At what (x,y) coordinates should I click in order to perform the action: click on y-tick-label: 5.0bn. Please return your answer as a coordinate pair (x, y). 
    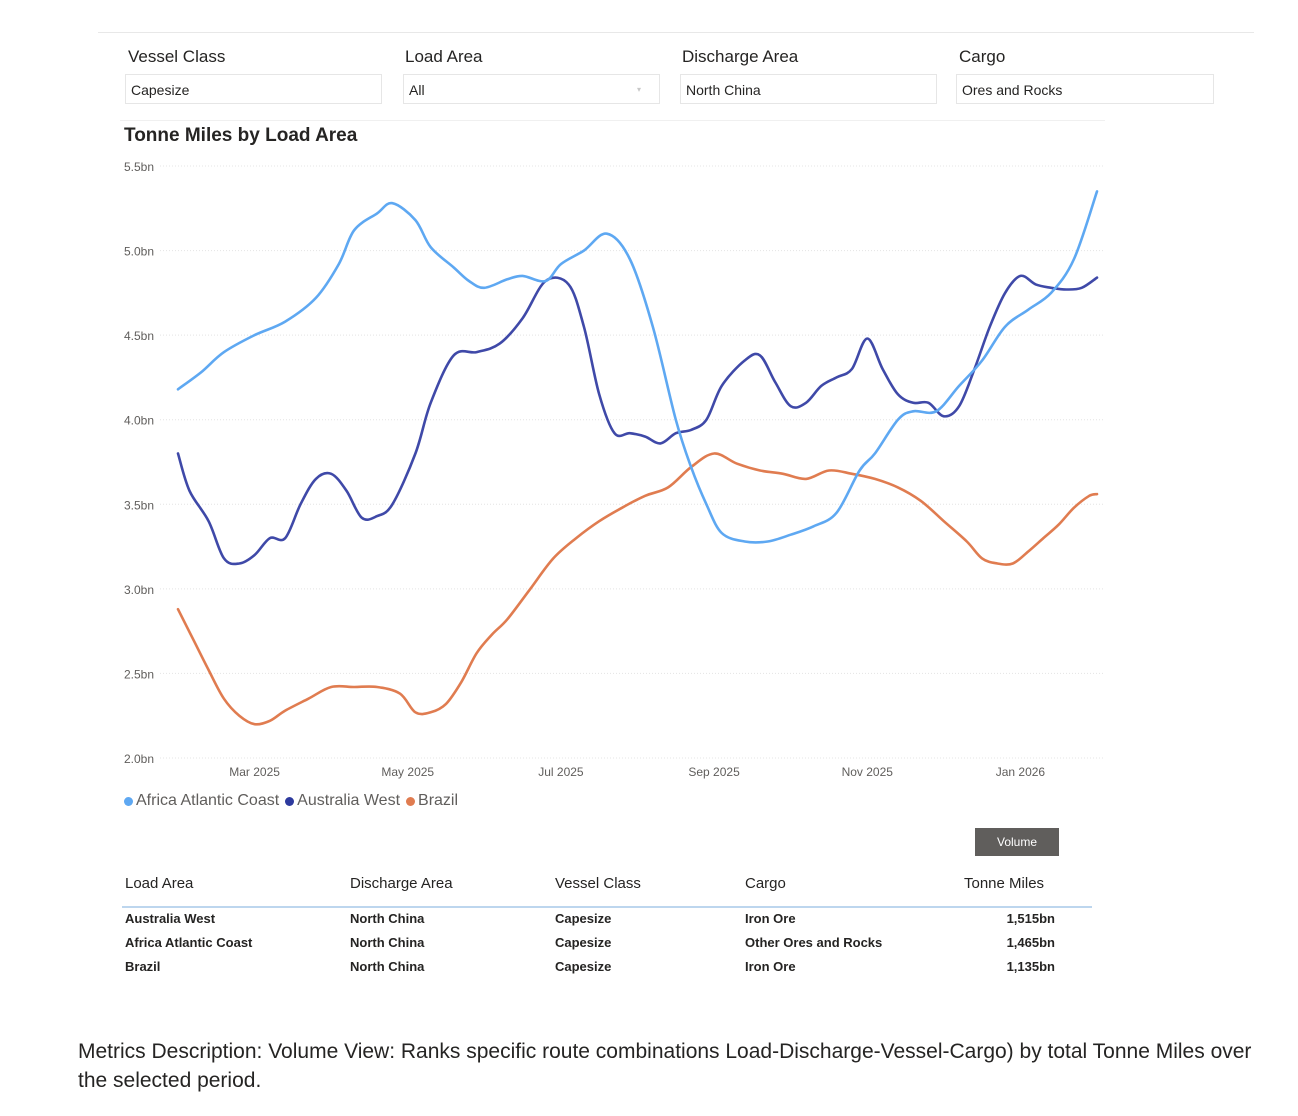
    Looking at the image, I should click on (139, 252).